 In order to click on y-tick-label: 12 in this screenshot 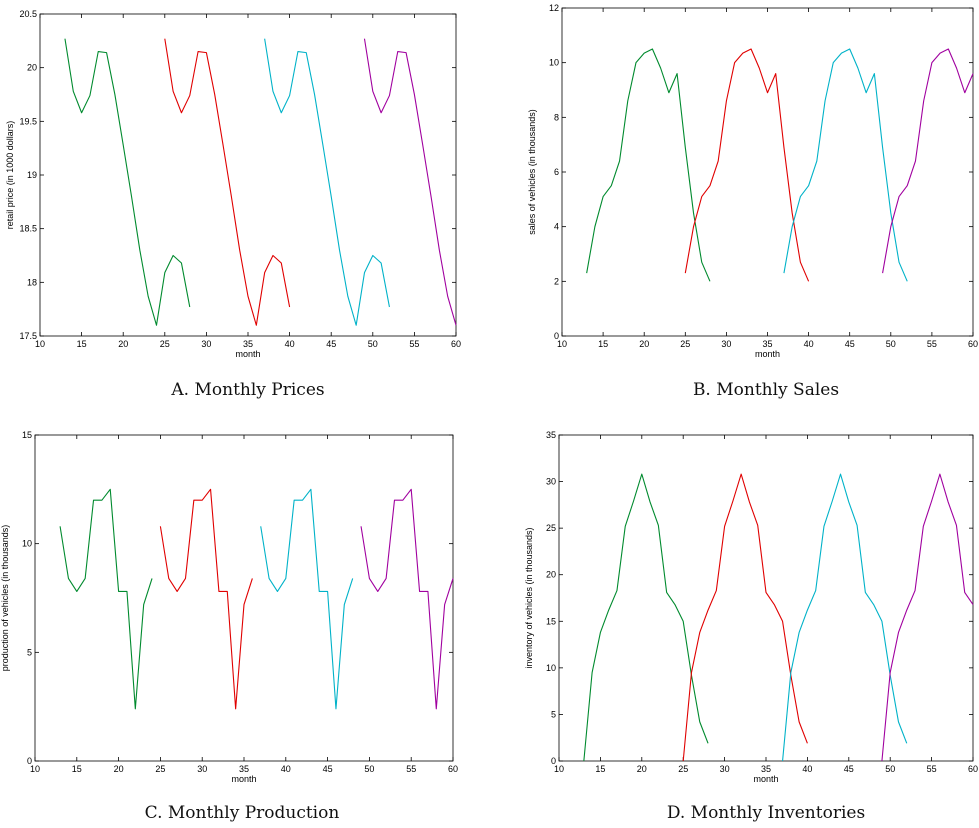, I will do `click(554, 8)`.